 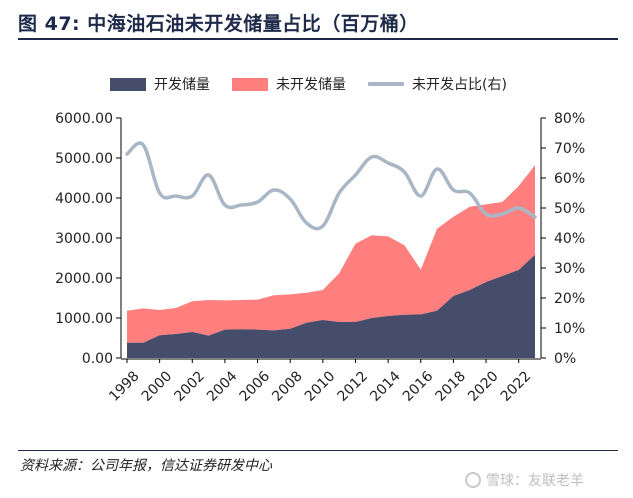 What do you see at coordinates (569, 239) in the screenshot?
I see `right-tick-label: 40%` at bounding box center [569, 239].